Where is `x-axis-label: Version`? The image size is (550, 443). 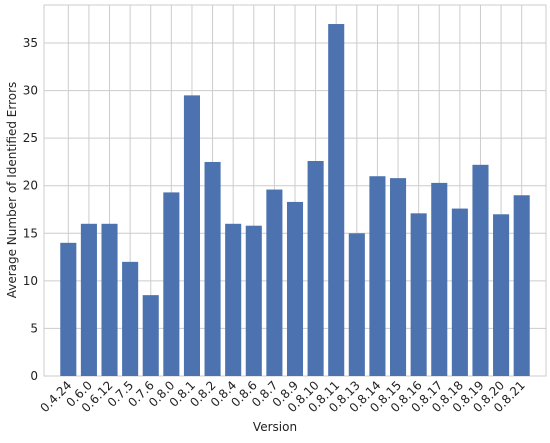 x-axis-label: Version is located at coordinates (275, 427).